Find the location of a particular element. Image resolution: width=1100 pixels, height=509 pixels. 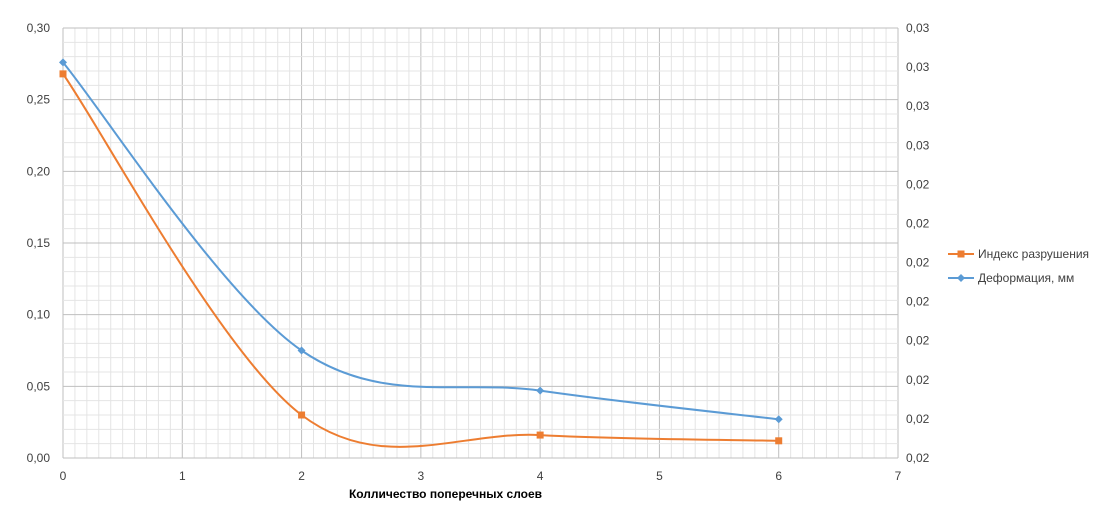

x-tick-label: 4 is located at coordinates (540, 476).